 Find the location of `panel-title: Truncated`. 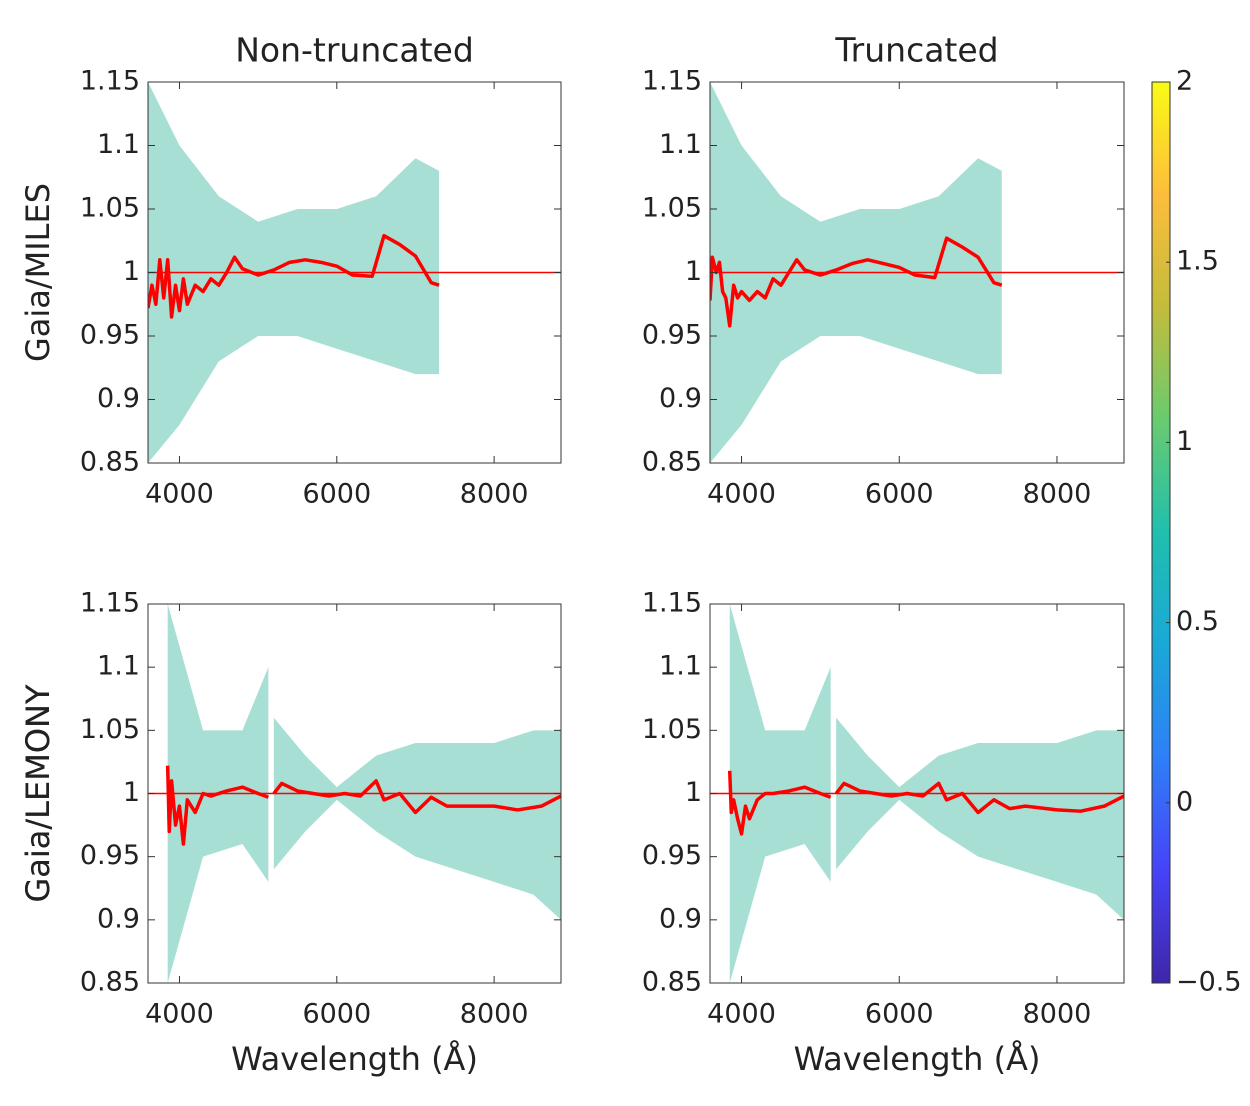

panel-title: Truncated is located at coordinates (916, 50).